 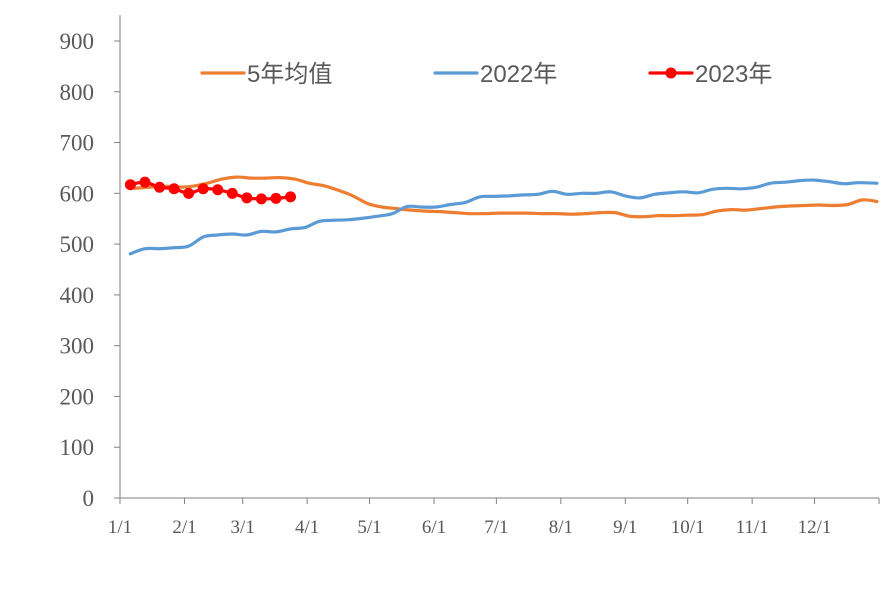 I want to click on x-tick-label: 6/1, so click(x=434, y=527).